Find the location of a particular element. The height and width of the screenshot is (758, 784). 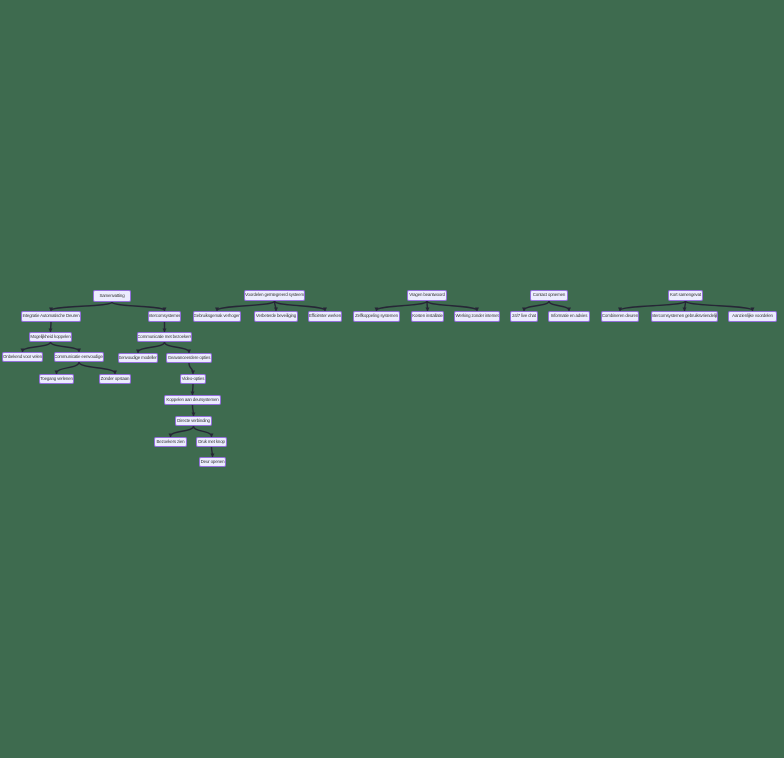

node-druk-met-knop: Druk met knop is located at coordinates (211, 442).